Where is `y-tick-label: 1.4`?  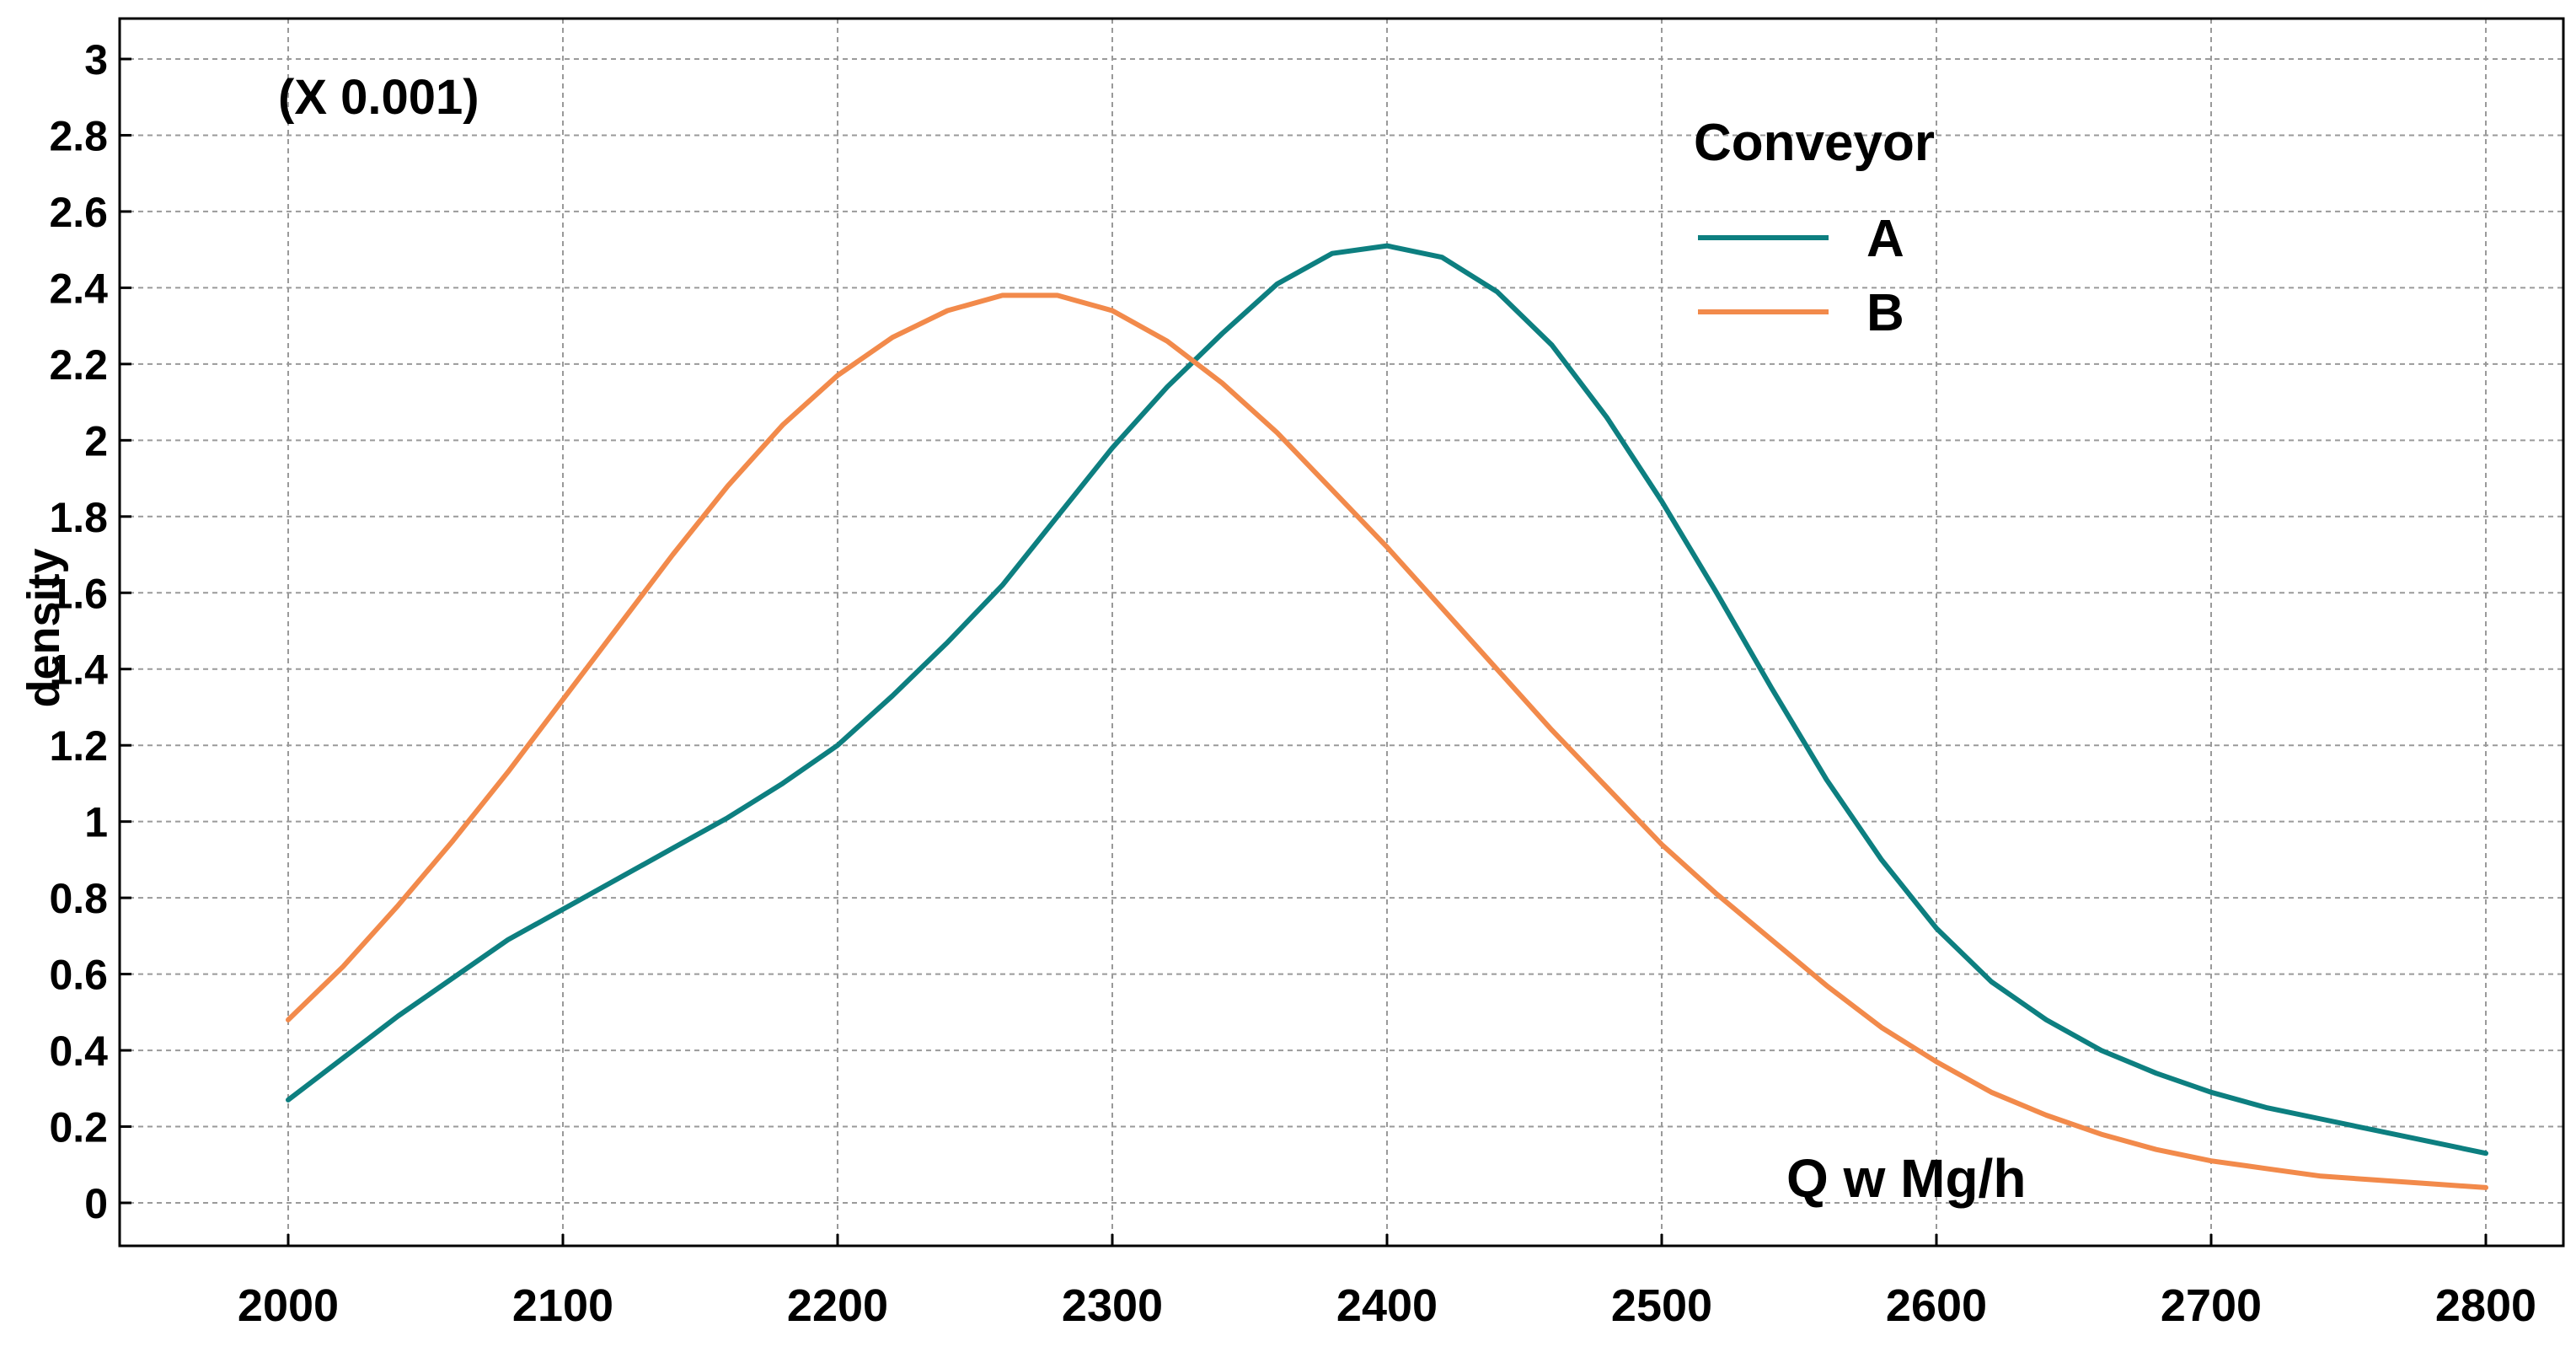 y-tick-label: 1.4 is located at coordinates (78, 671).